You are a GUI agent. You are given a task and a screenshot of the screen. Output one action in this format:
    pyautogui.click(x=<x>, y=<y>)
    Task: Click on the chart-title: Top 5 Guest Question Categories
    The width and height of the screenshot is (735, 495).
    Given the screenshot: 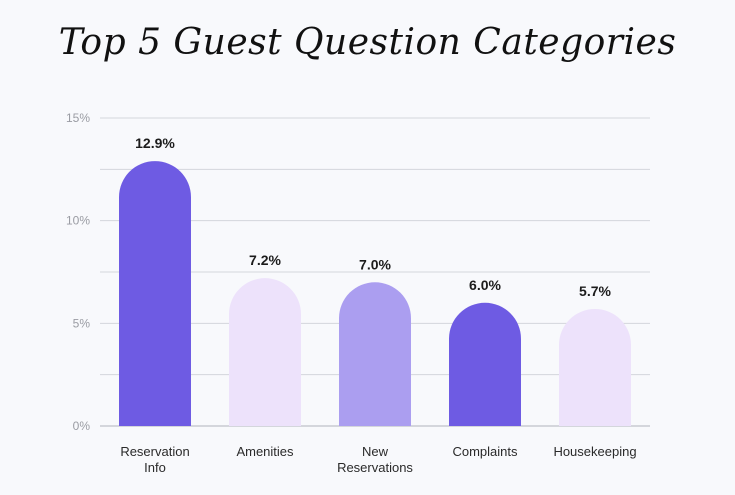 What is the action you would take?
    pyautogui.click(x=367, y=42)
    